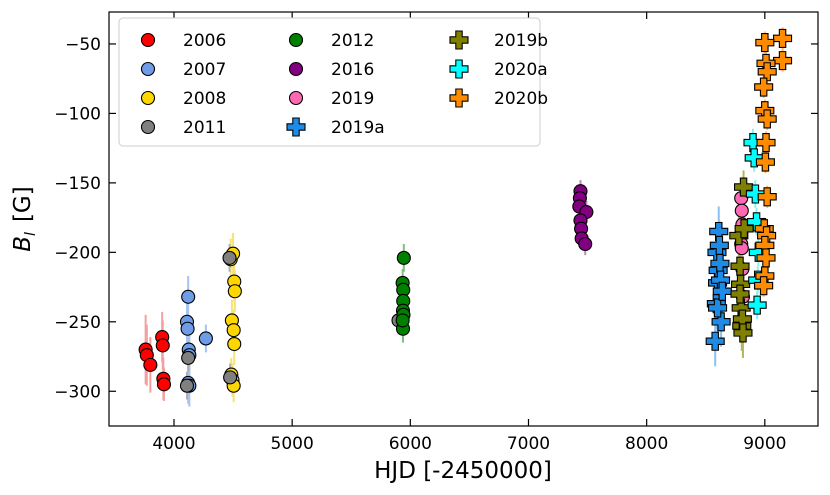 The image size is (830, 495). I want to click on y-axis-label-unit: [G], so click(23, 204).